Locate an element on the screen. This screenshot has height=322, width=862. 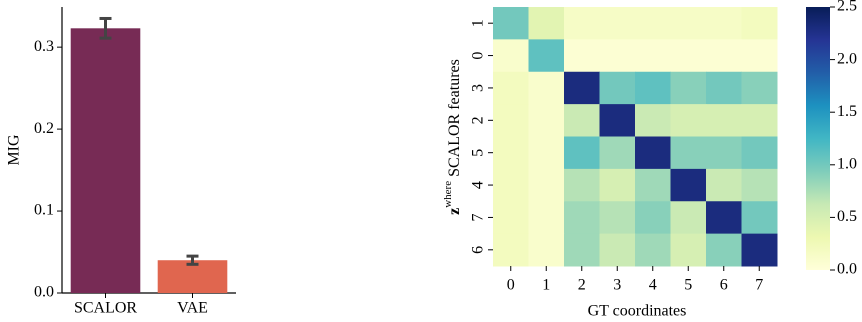
x-tick-label: 4 is located at coordinates (653, 285).